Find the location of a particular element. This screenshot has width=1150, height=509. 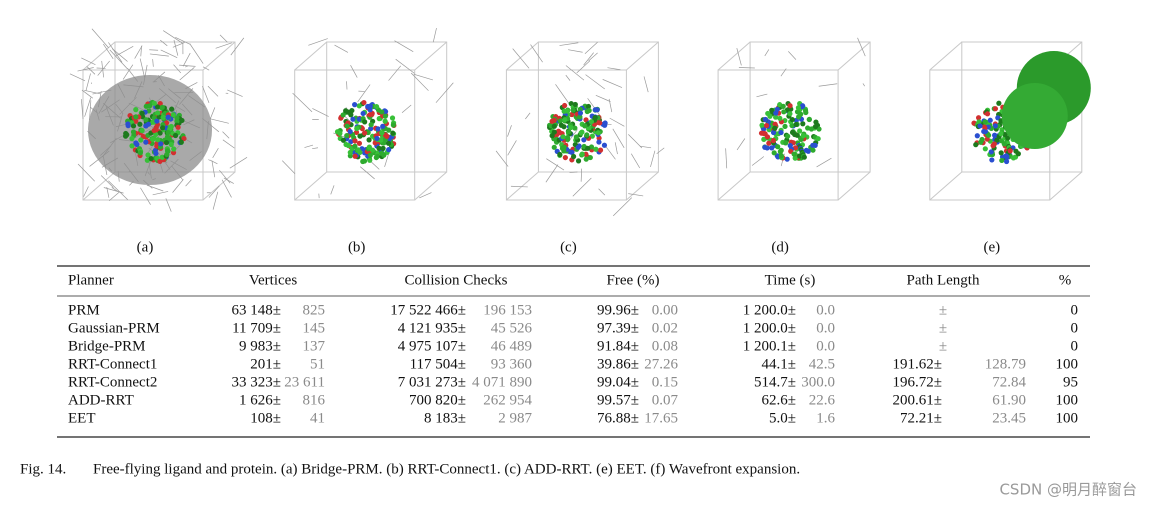

cell-value: 9 983± is located at coordinates (260, 346).